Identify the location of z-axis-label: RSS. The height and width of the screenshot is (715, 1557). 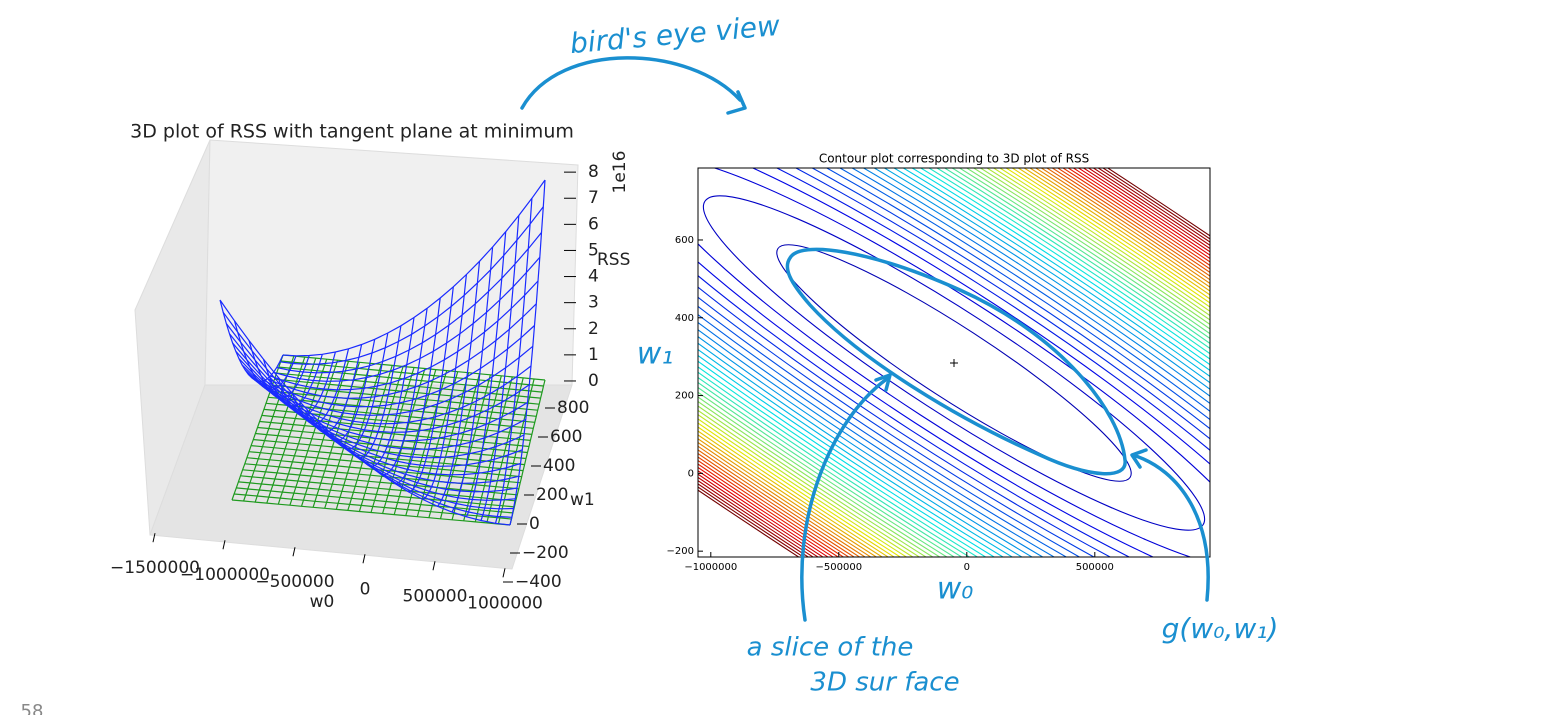
(613, 260).